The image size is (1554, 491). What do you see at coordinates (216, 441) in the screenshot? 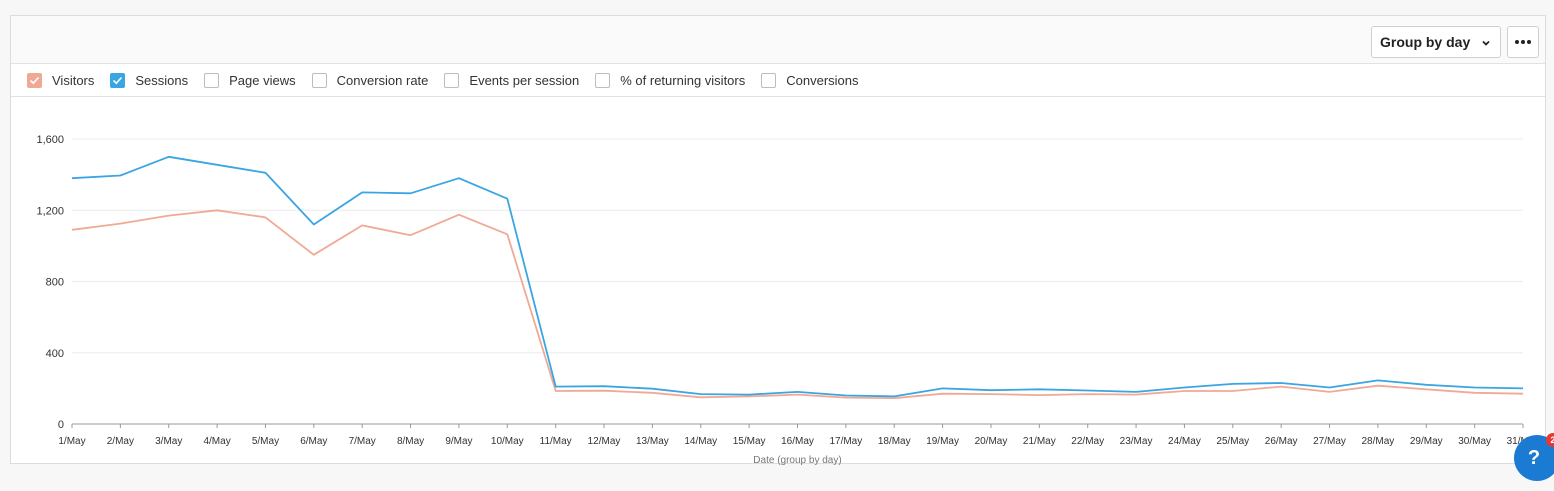
I see `x-tick-label: 4/May` at bounding box center [216, 441].